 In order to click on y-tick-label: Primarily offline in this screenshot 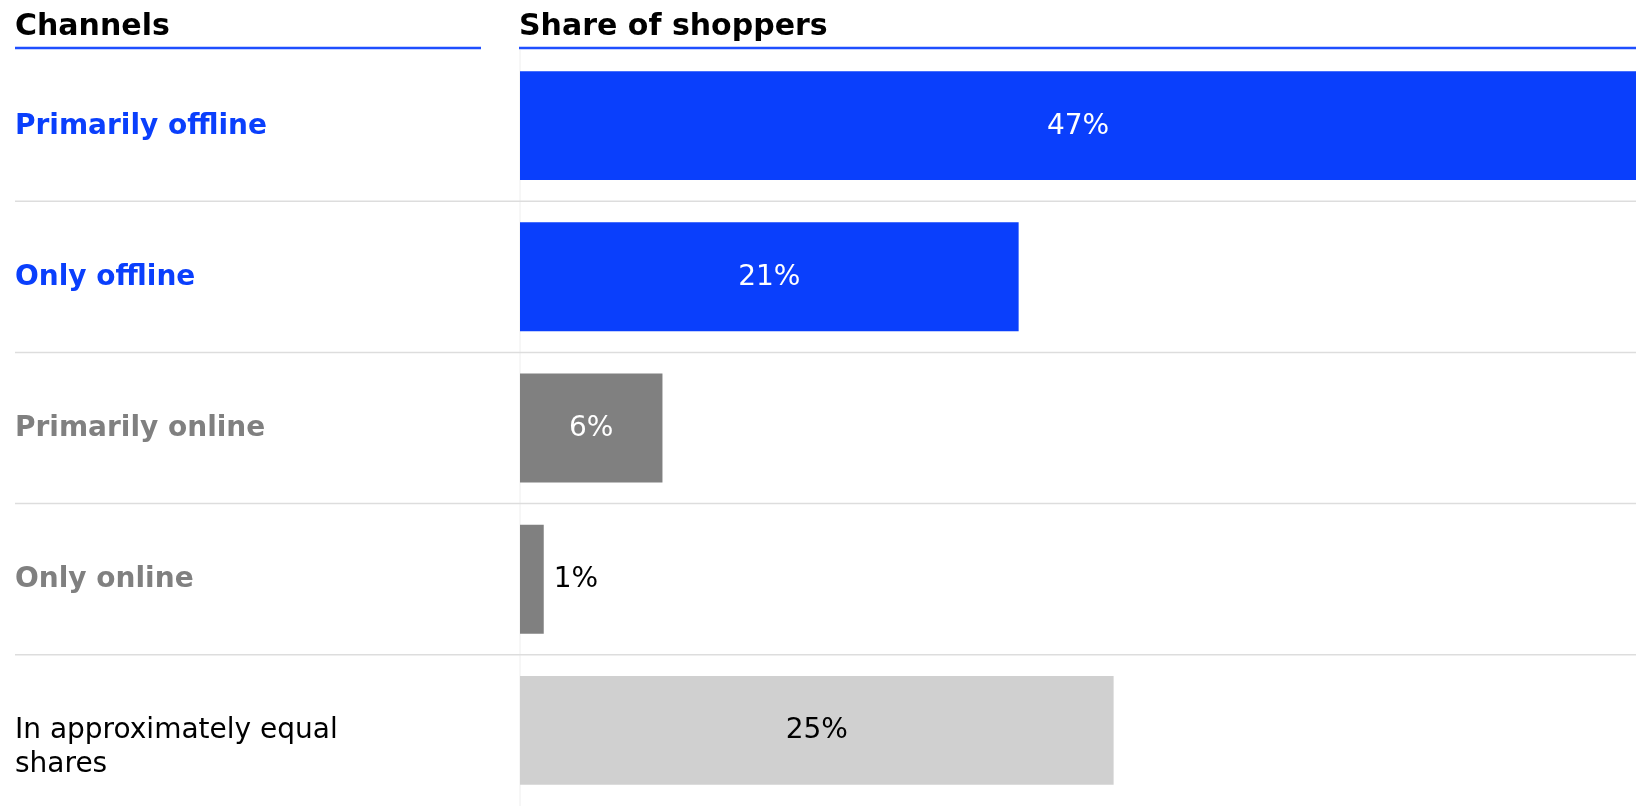, I will do `click(141, 124)`.